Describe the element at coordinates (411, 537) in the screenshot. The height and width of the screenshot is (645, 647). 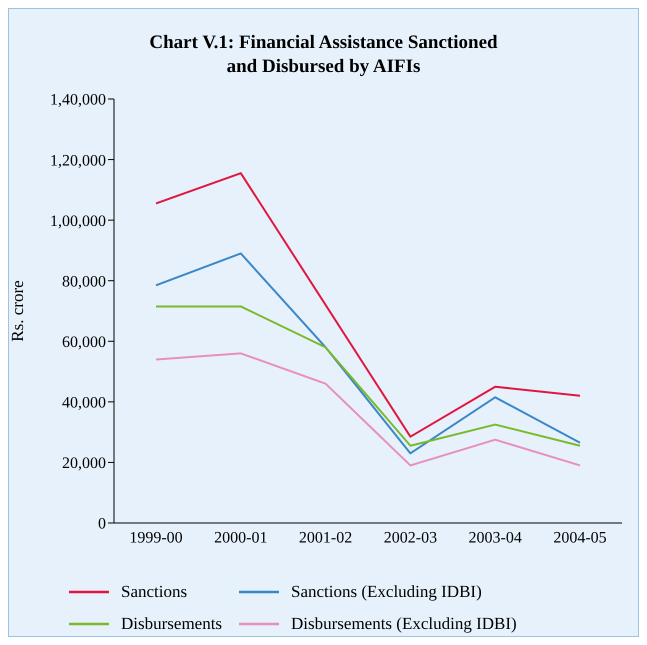
I see `x-tick-label: 2002-03` at that location.